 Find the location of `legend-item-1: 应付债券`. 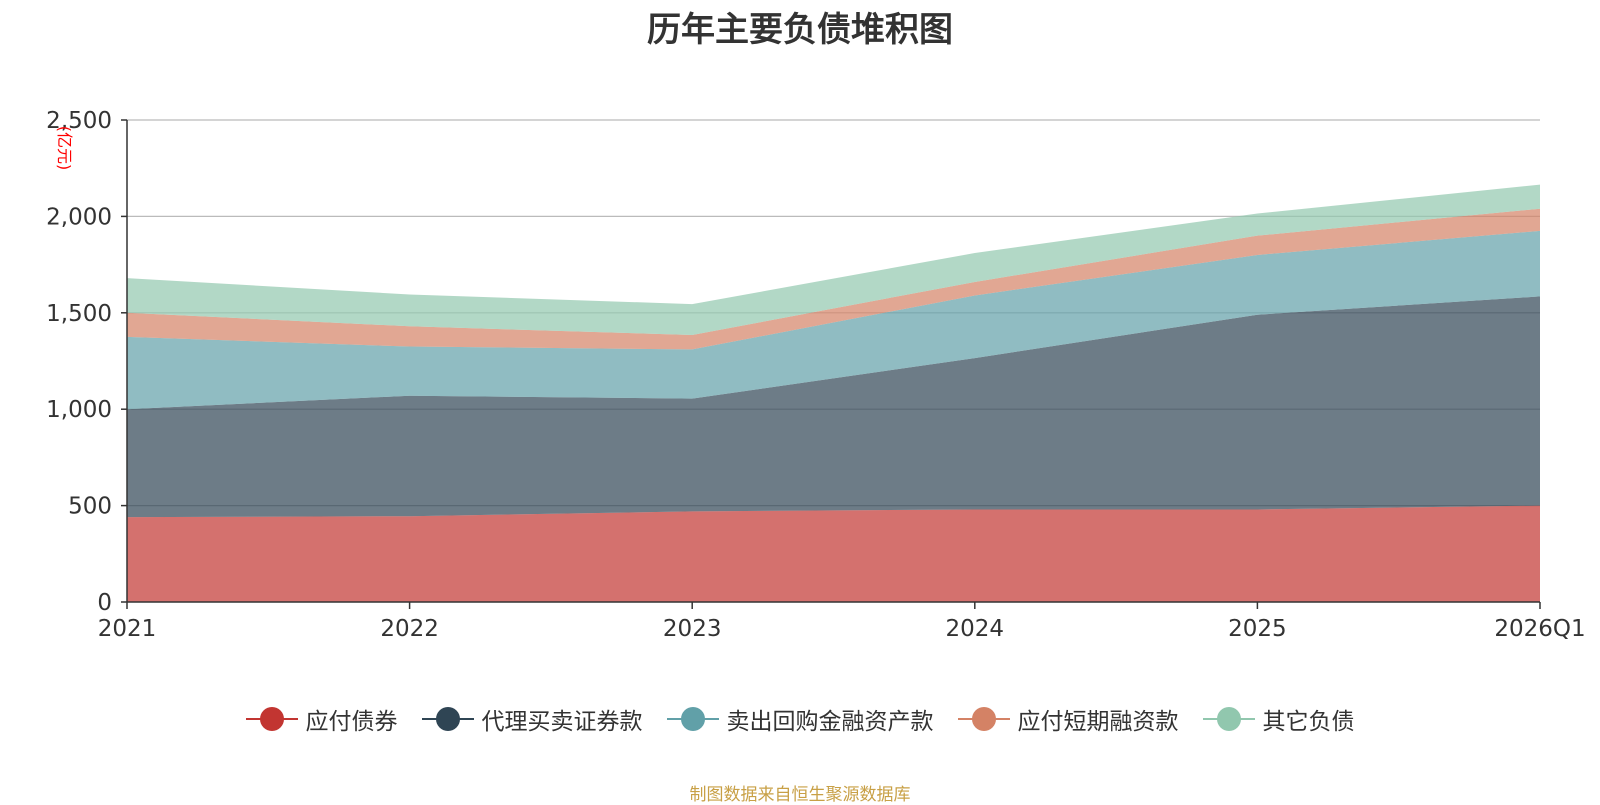

legend-item-1: 应付债券 is located at coordinates (321, 719).